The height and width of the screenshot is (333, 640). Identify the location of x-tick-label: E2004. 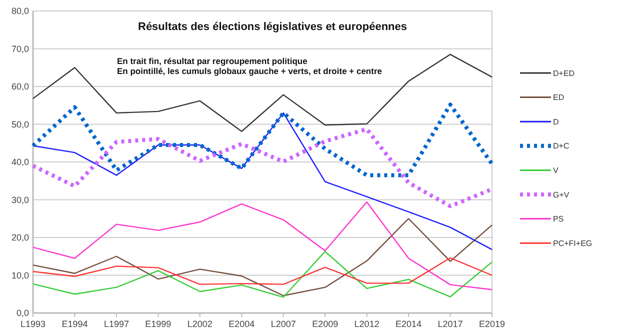
(241, 324).